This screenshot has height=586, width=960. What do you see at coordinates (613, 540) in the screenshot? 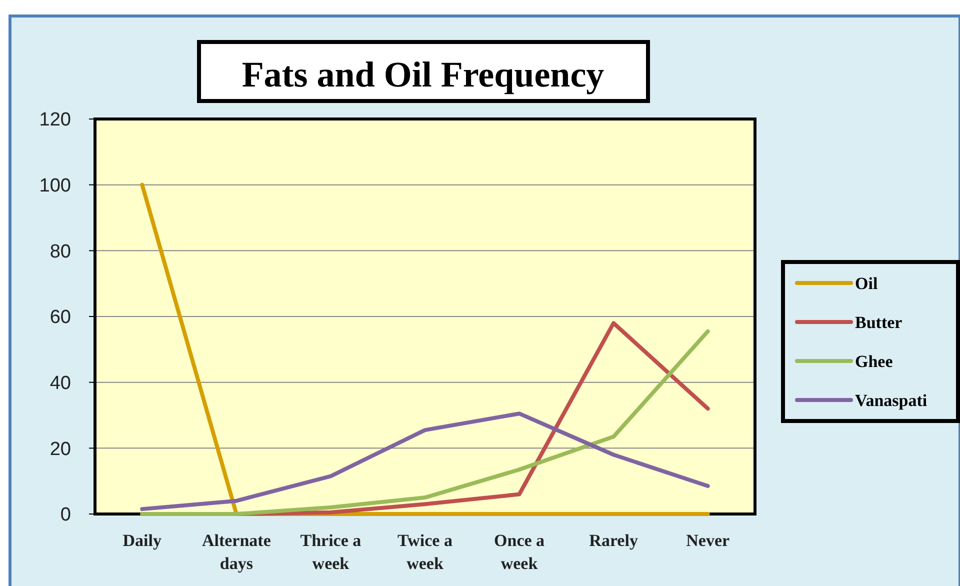
I see `x-tick-label: Rarely` at bounding box center [613, 540].